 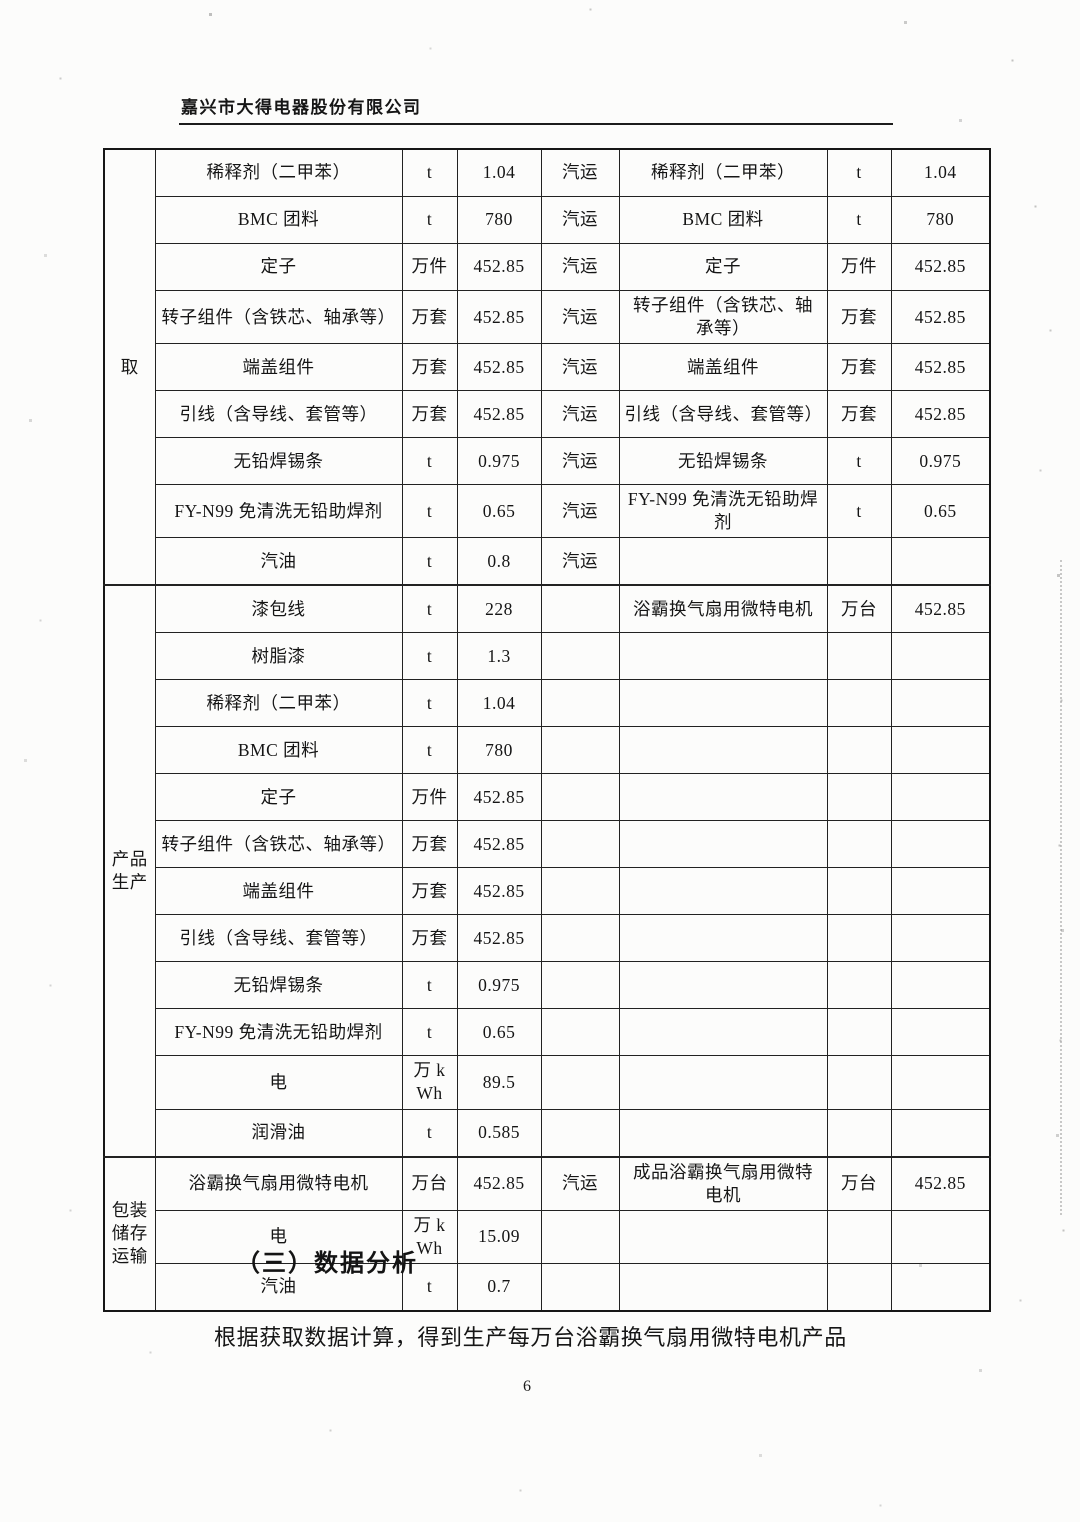 I want to click on table-row: 端盖组件 万套 452.85 汽运 端盖组件 万套 452.85, so click(x=547, y=367).